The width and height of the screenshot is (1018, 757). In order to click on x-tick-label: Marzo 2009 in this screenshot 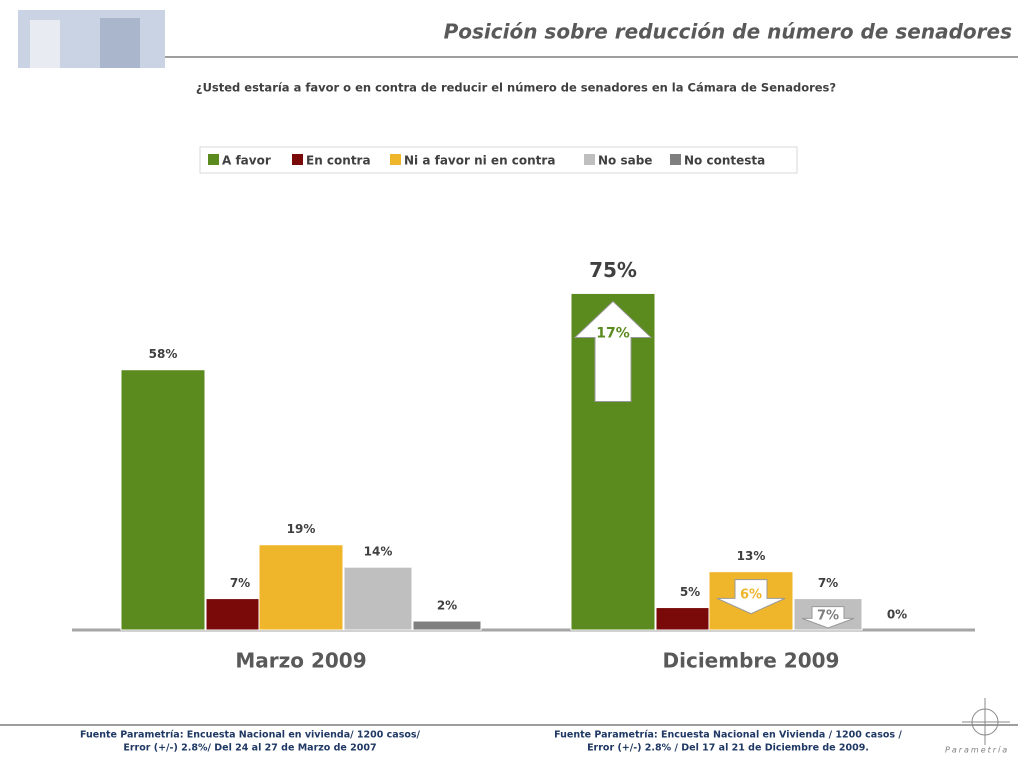, I will do `click(300, 661)`.